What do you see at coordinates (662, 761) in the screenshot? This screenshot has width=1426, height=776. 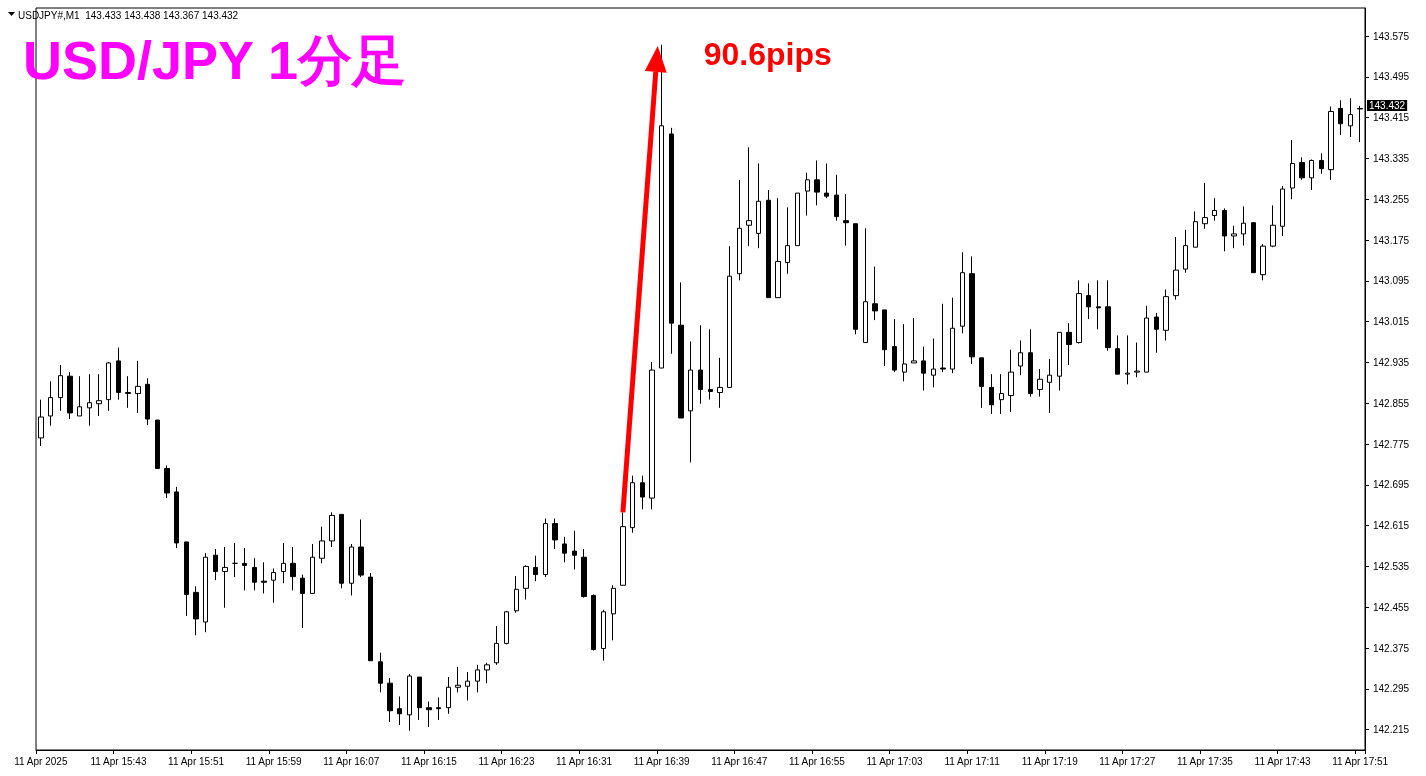 I see `x-tick-label: 11 Apr 16:39` at bounding box center [662, 761].